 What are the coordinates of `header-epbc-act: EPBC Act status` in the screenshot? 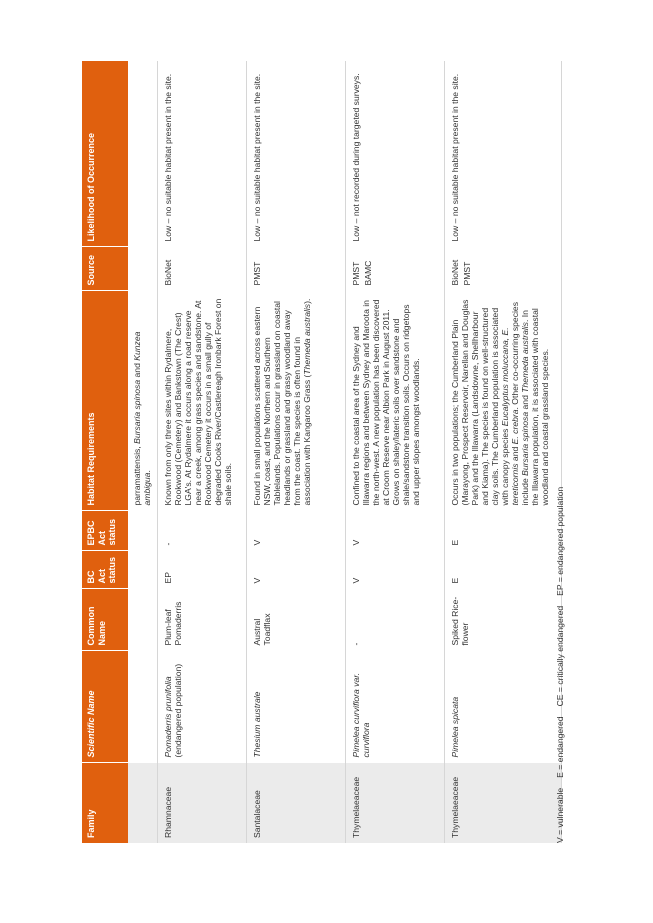 It's located at (105, 531).